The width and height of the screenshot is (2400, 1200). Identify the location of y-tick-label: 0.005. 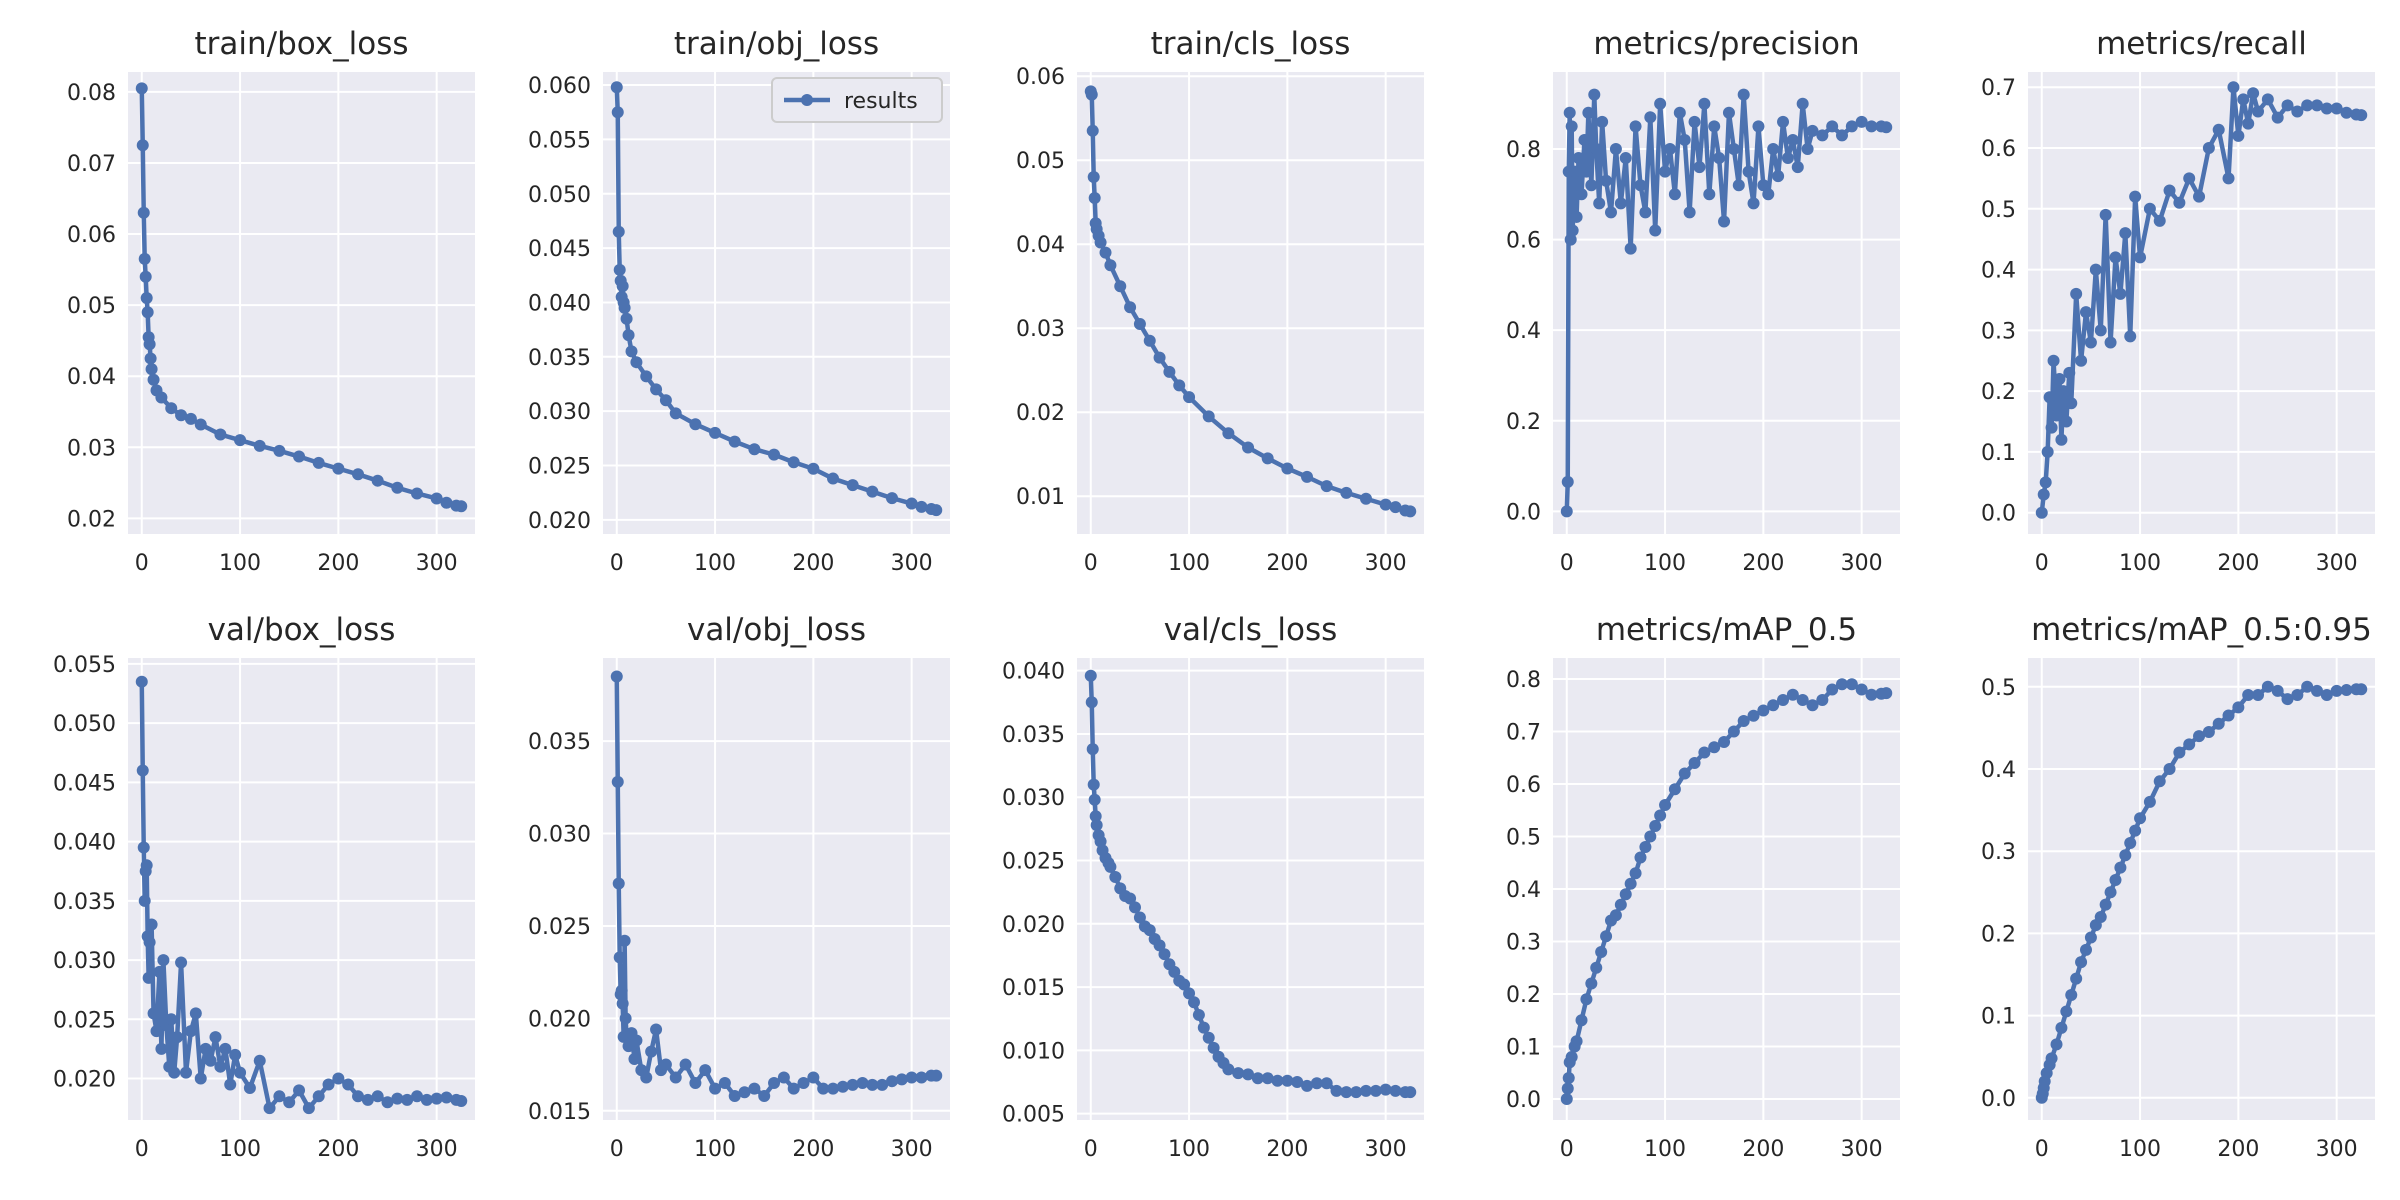
(1033, 1115).